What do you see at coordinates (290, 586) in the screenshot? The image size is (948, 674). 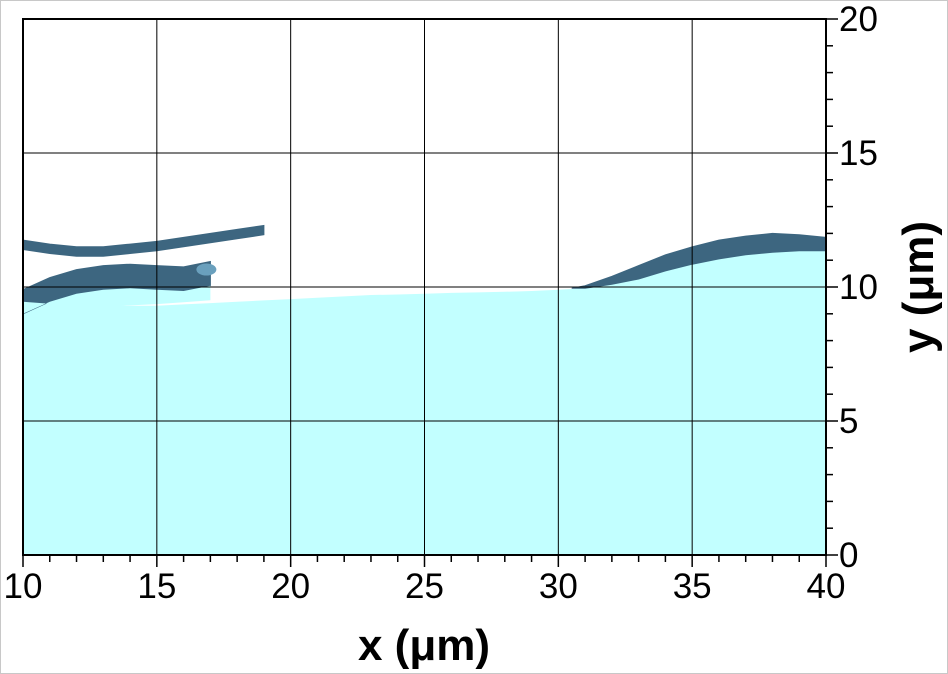 I see `x-tick-label: 20` at bounding box center [290, 586].